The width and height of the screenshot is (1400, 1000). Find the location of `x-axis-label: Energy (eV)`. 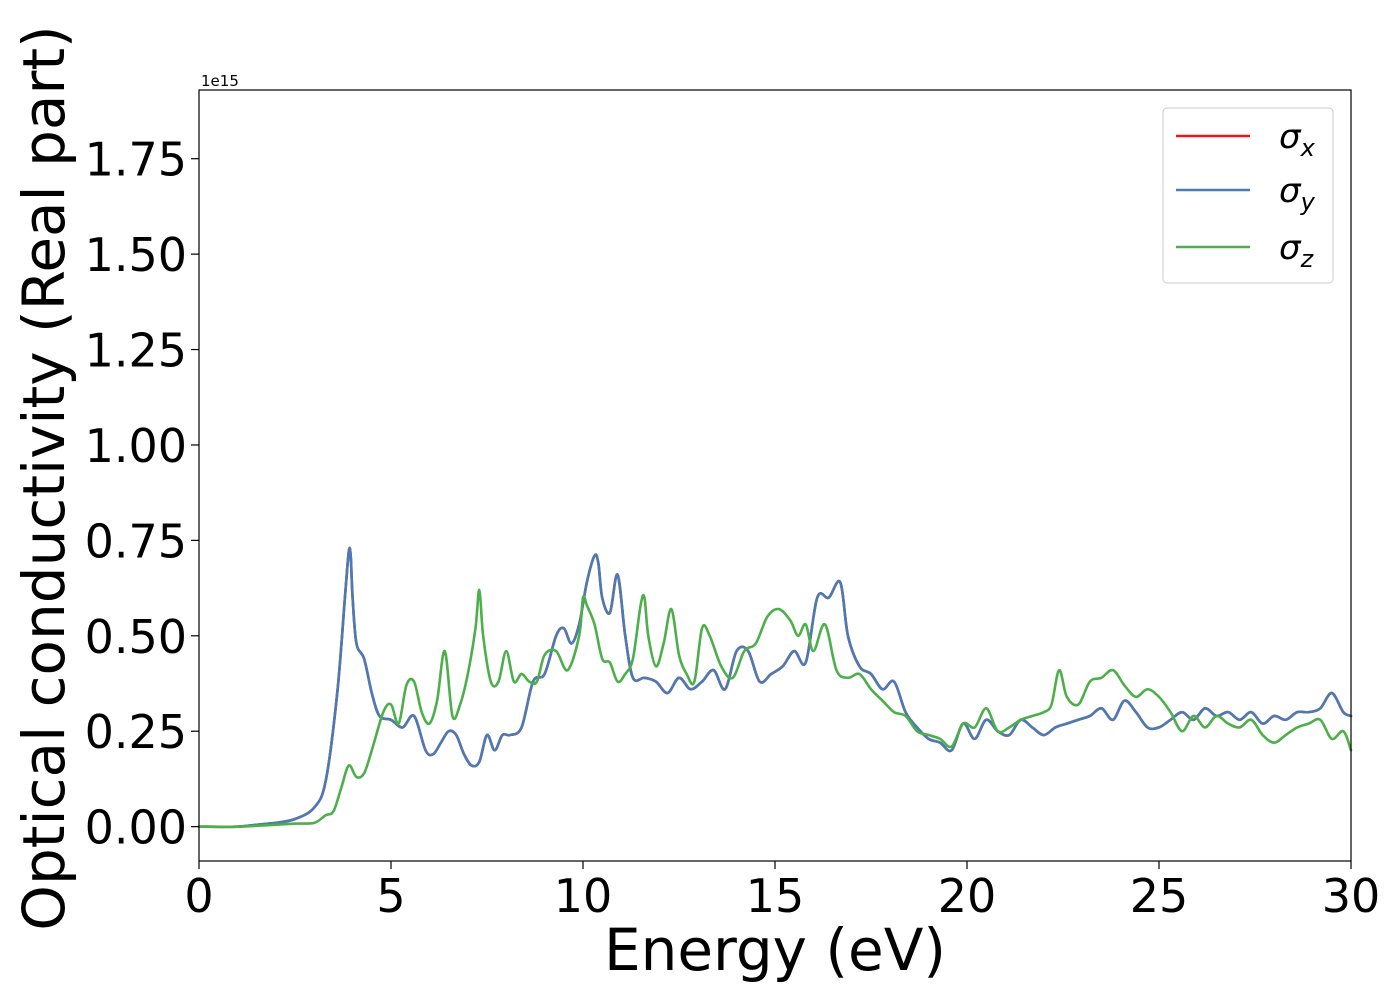

x-axis-label: Energy (eV) is located at coordinates (775, 950).